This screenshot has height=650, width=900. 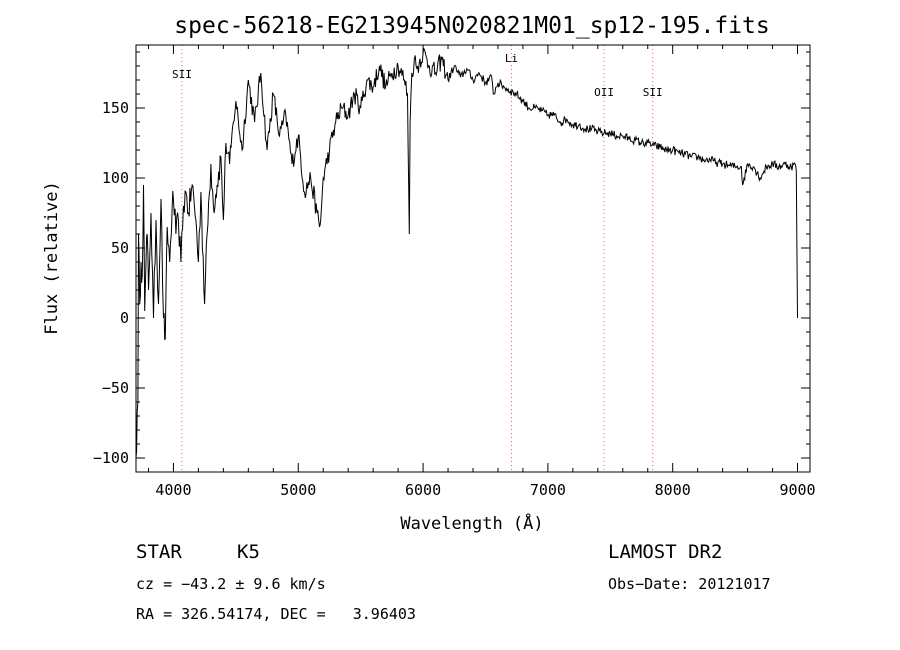 What do you see at coordinates (115, 178) in the screenshot?
I see `y-tick-label: 100` at bounding box center [115, 178].